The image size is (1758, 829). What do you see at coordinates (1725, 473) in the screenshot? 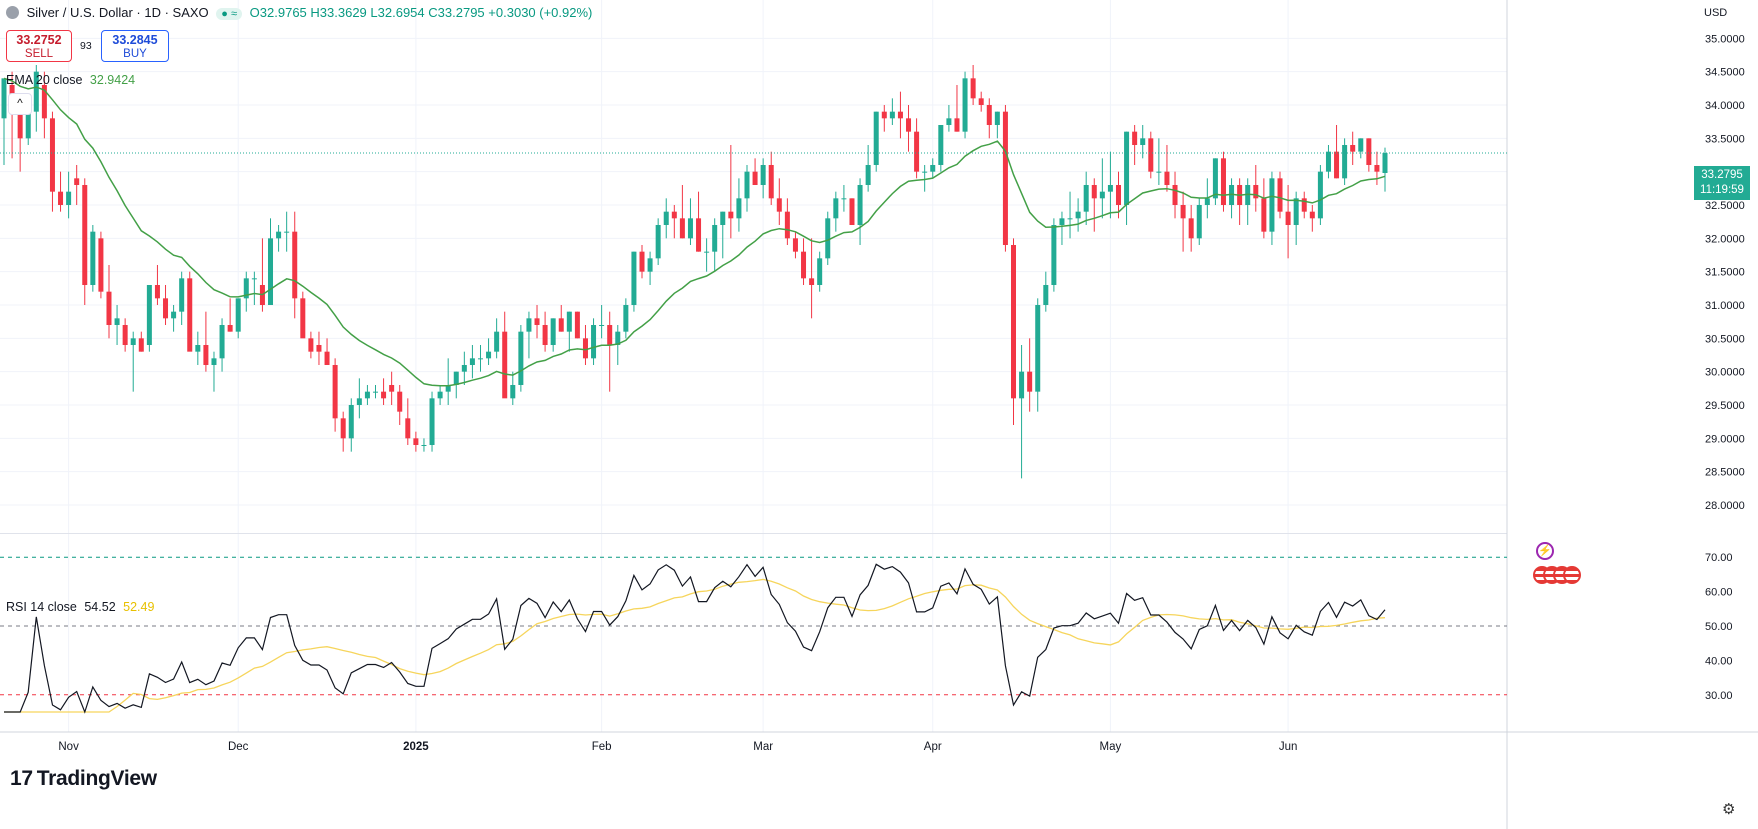
I see `price-tick-label: 28.5000` at bounding box center [1725, 473].